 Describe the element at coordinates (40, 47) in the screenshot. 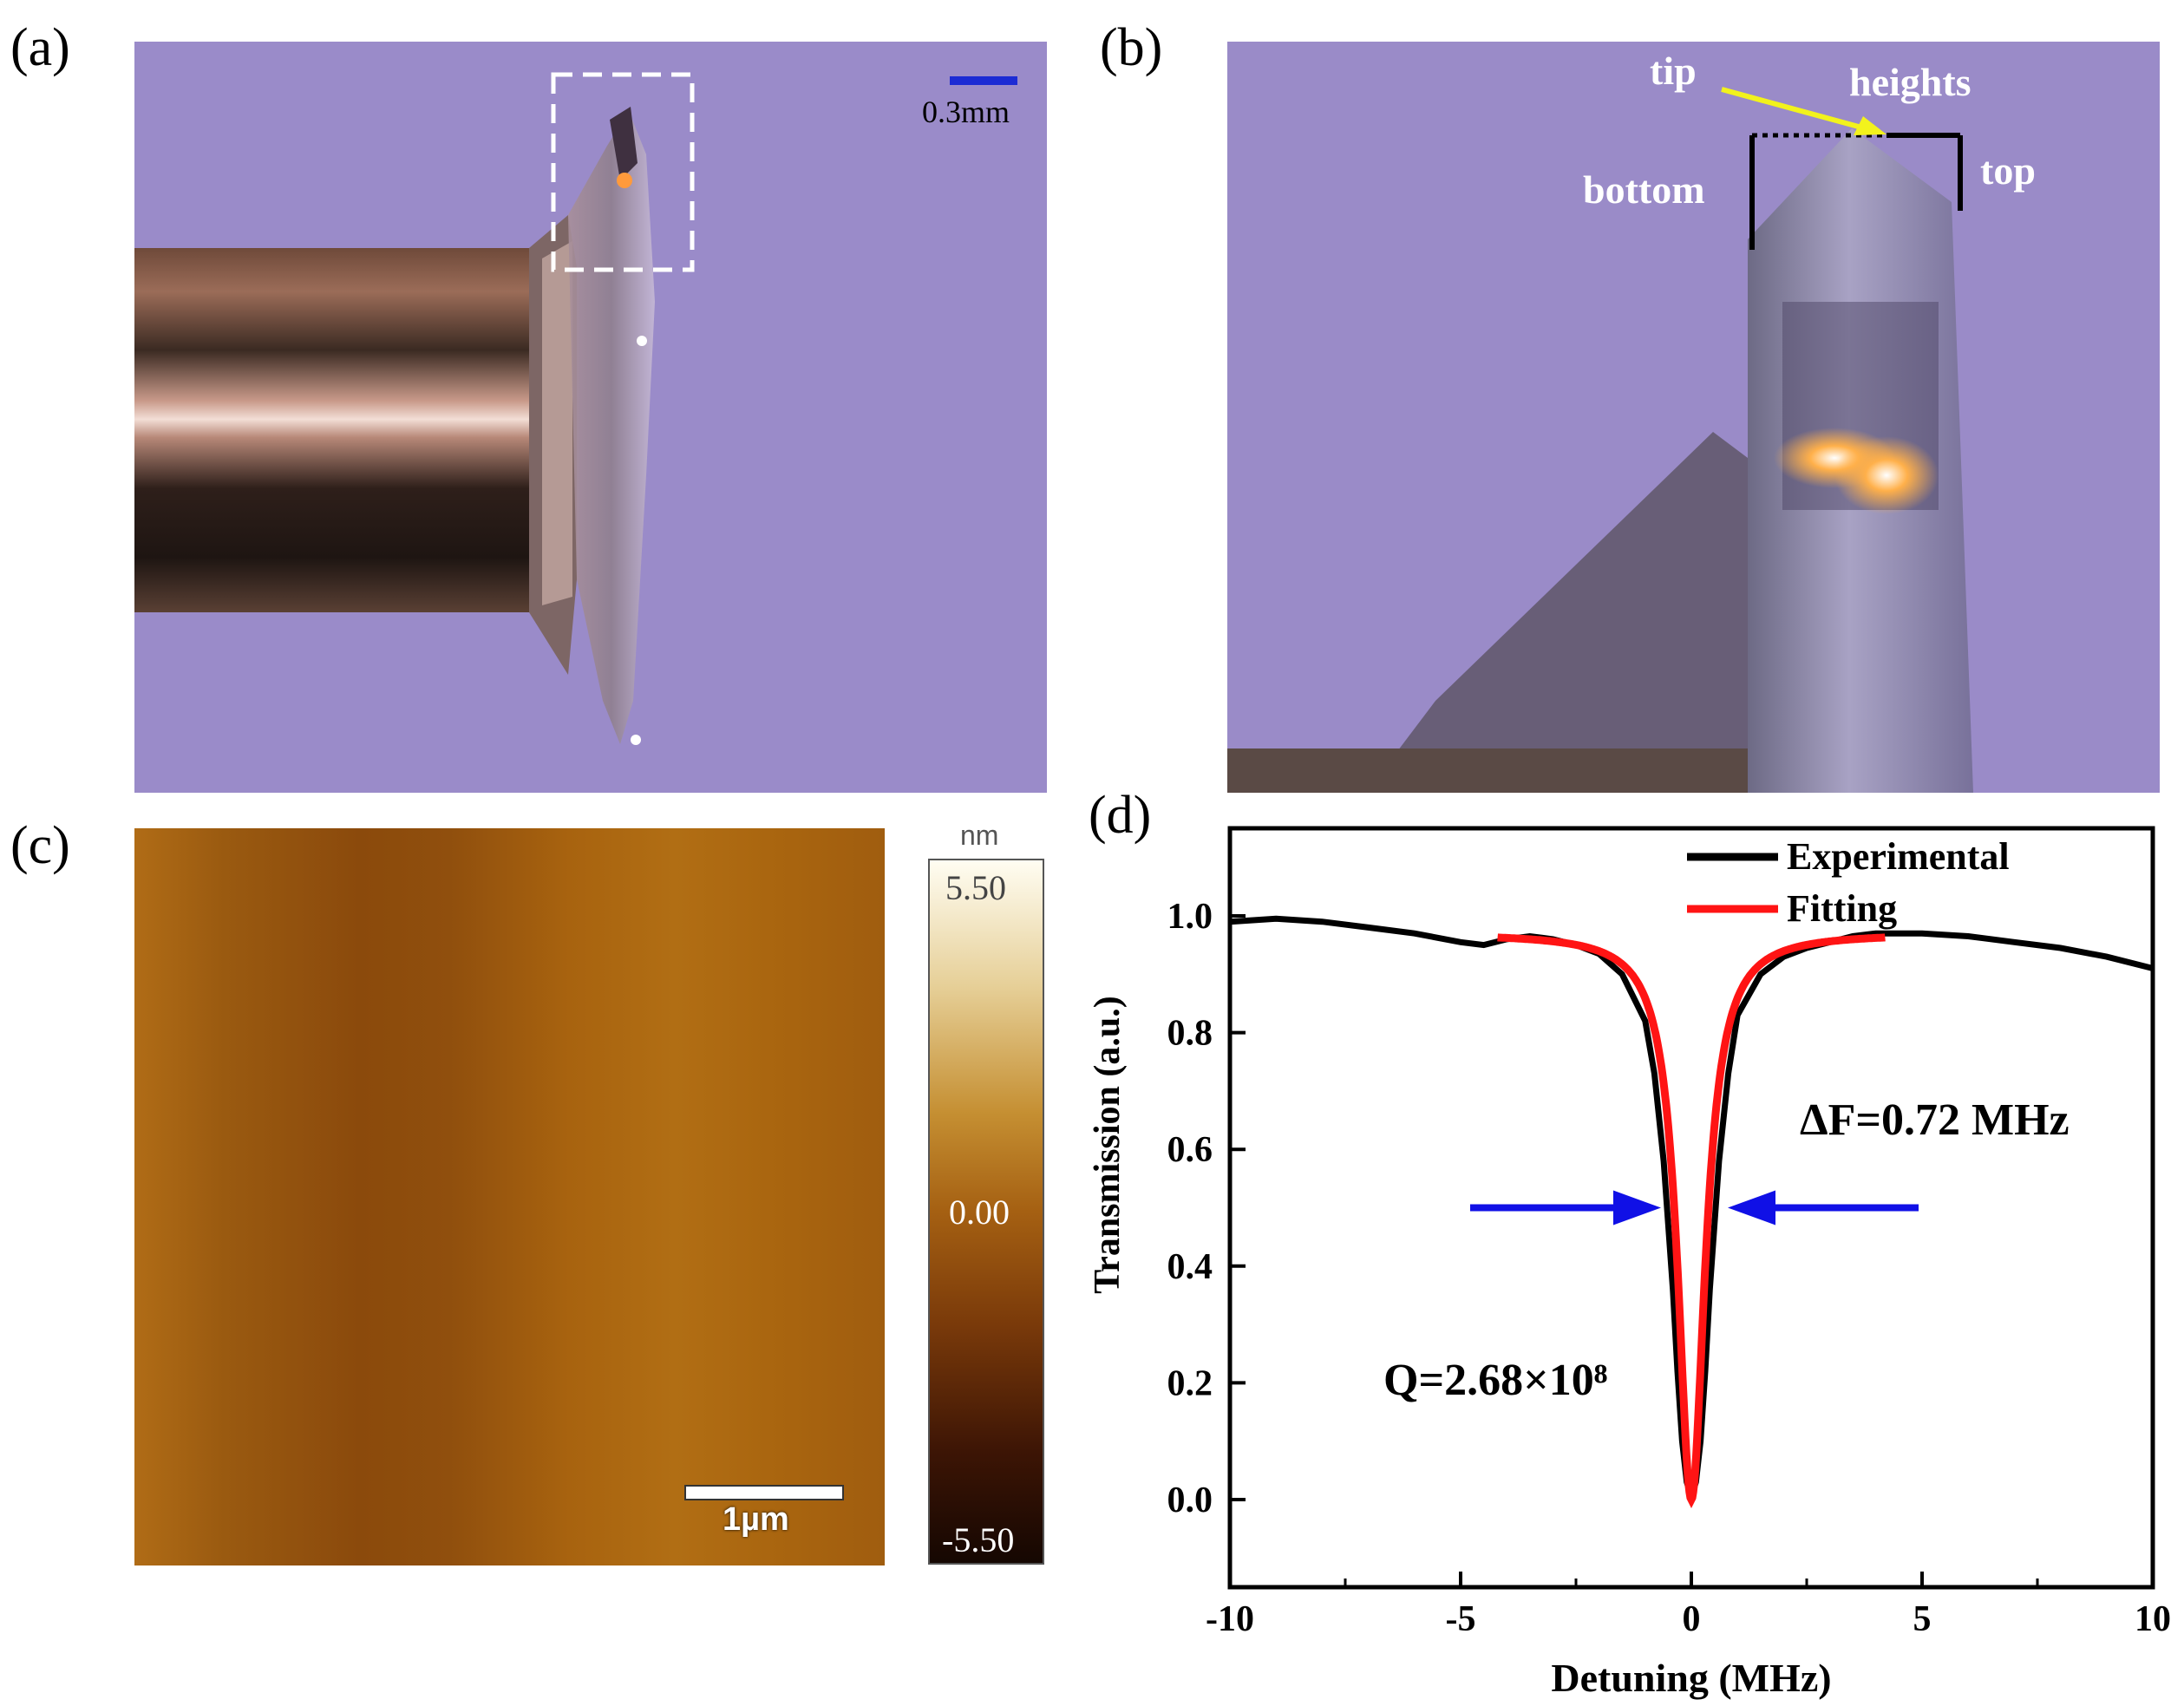

I see `panel-label-a: (a)` at that location.